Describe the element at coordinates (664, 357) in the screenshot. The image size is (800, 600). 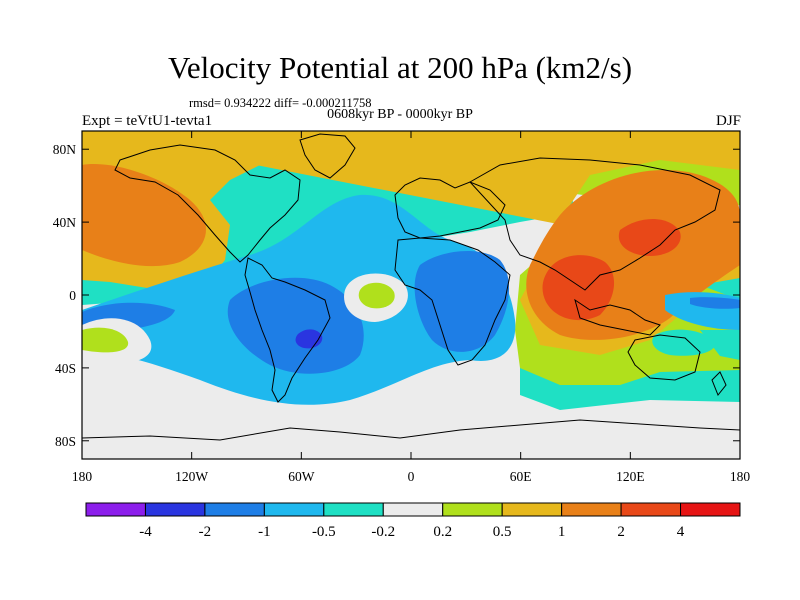
I see `coast-australia` at that location.